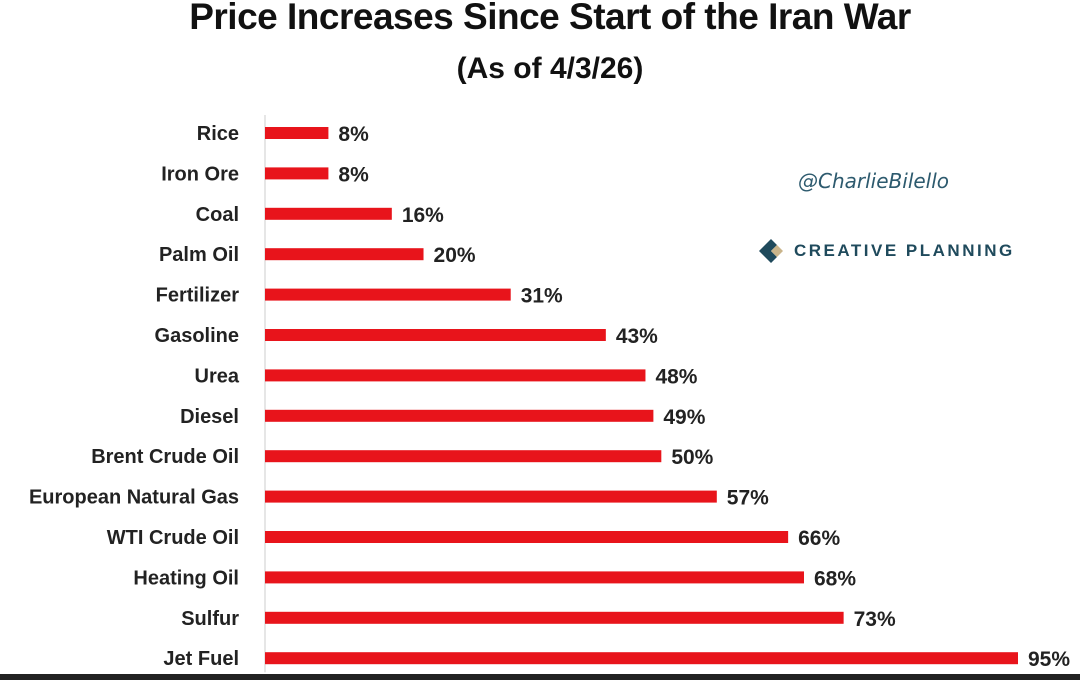 The image size is (1080, 680). What do you see at coordinates (455, 255) in the screenshot?
I see `data-label: 20%` at bounding box center [455, 255].